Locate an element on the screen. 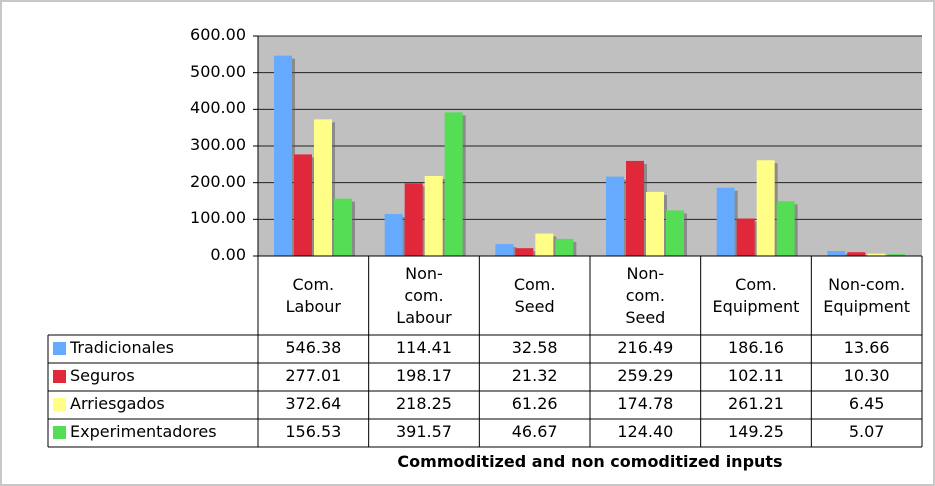  category-label: Com. Labour is located at coordinates (313, 295).